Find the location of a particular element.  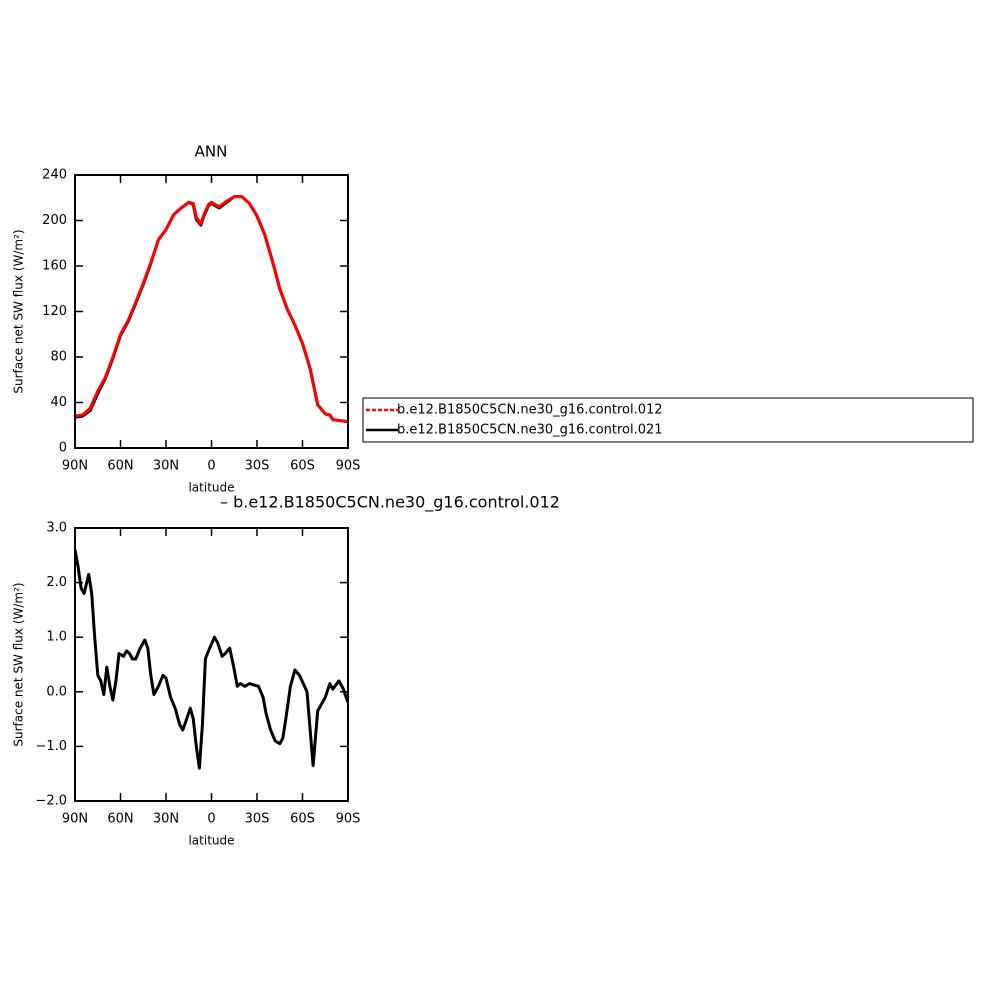

y-tick-label: 0 is located at coordinates (63, 448).